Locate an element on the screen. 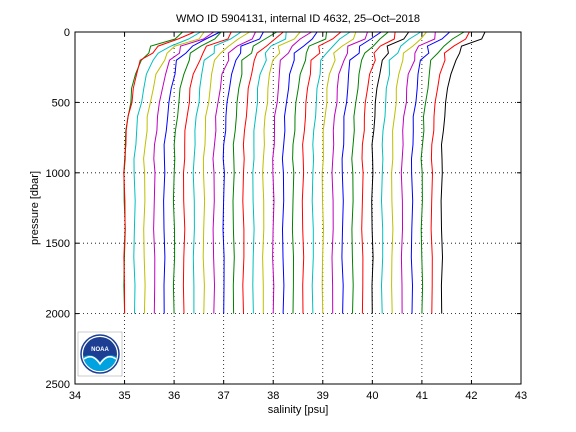 The height and width of the screenshot is (432, 576). x-tick-label: 37 is located at coordinates (224, 396).